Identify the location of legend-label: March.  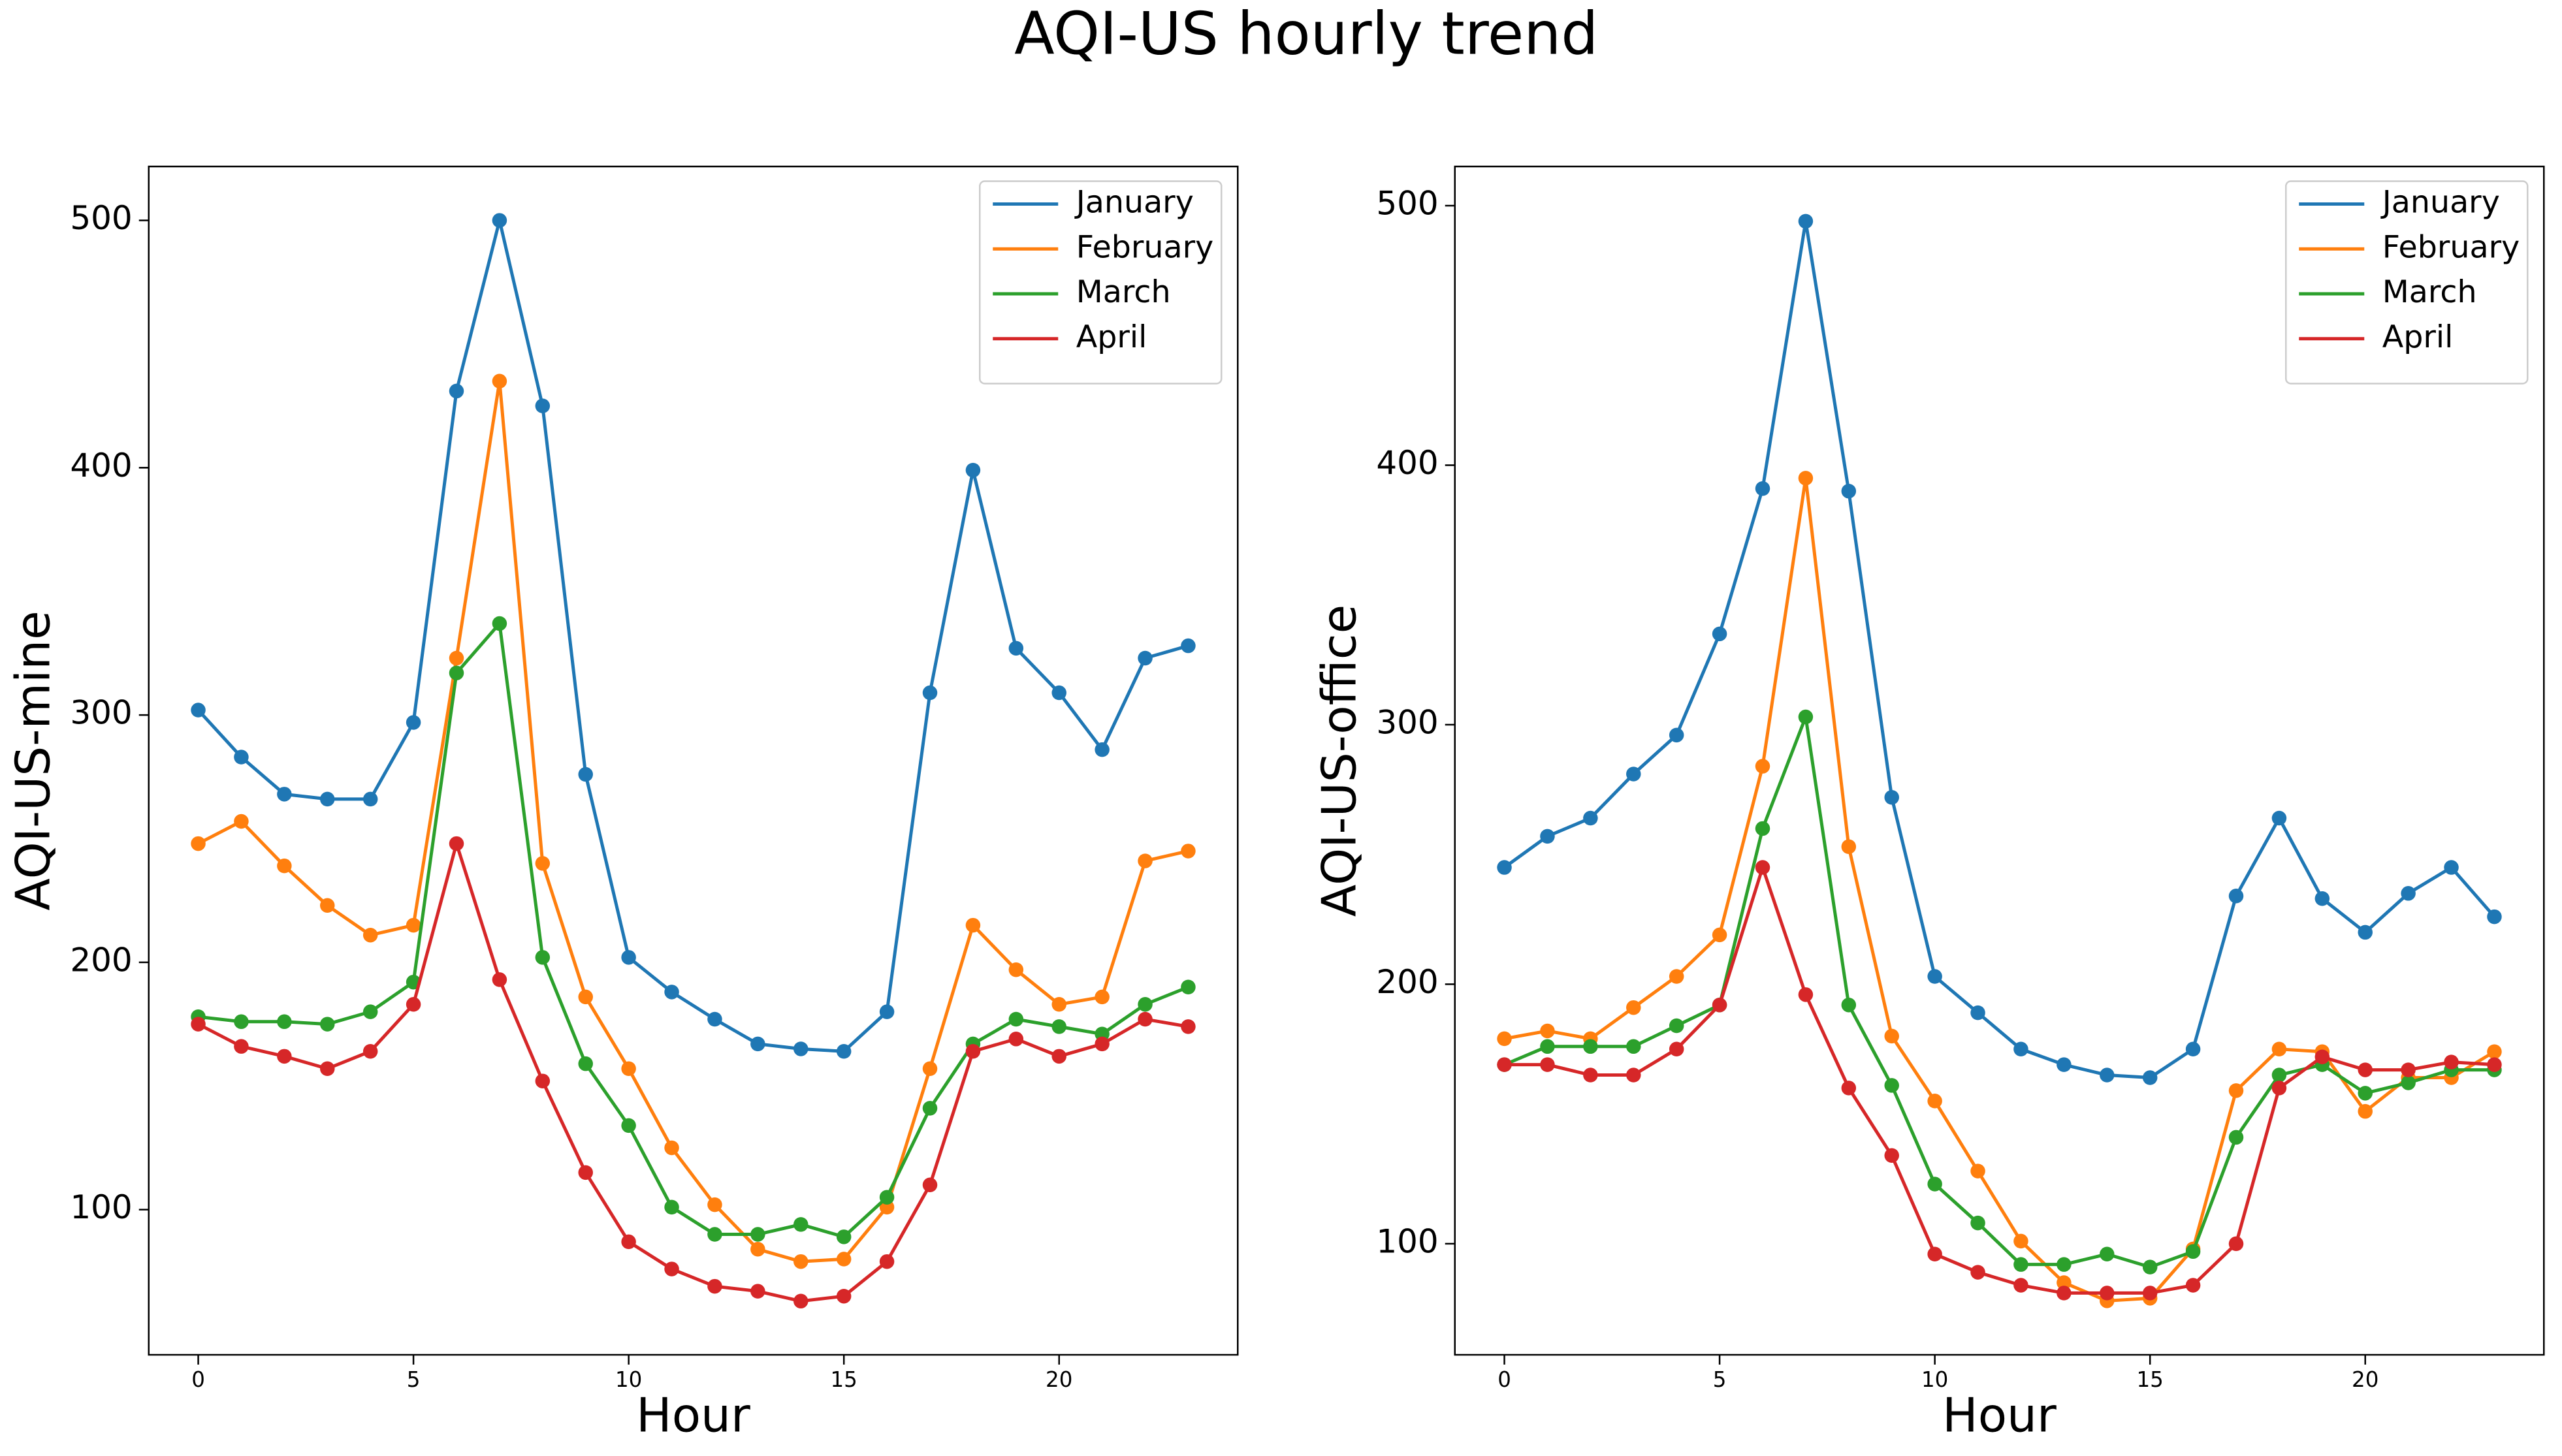
(2429, 292).